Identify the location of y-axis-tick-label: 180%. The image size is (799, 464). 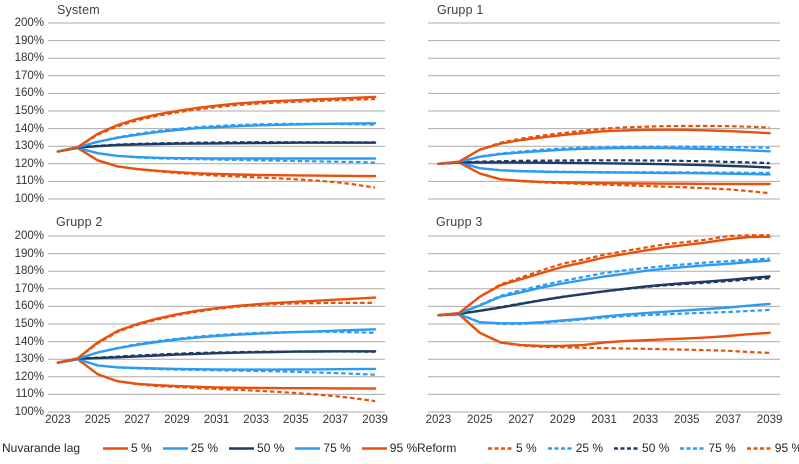
(29, 271).